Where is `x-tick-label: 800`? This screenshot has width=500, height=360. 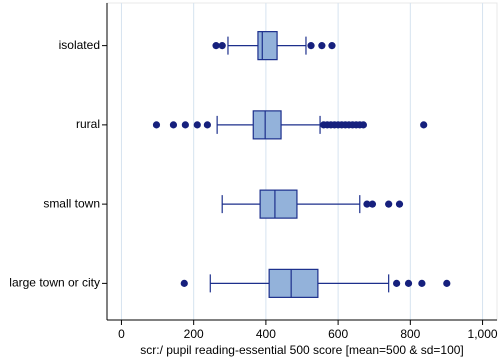
x-tick-label: 800 is located at coordinates (410, 334).